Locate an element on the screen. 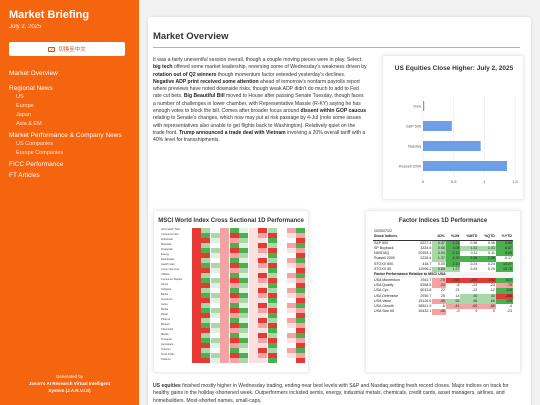 The width and height of the screenshot is (540, 405). highlight-text: Big Beautiful Bill is located at coordinates (204, 96).